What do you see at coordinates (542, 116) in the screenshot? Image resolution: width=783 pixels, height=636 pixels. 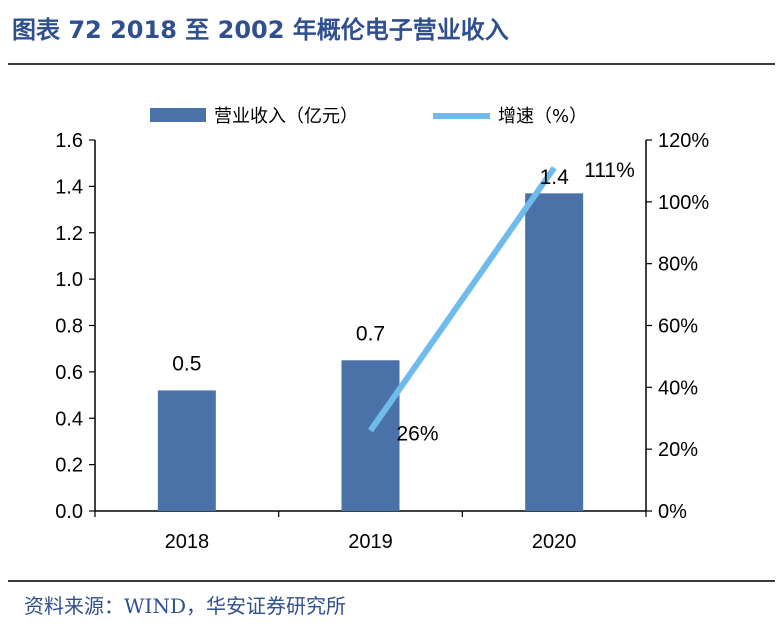 I see `legend-label-growth: 增速（%）` at bounding box center [542, 116].